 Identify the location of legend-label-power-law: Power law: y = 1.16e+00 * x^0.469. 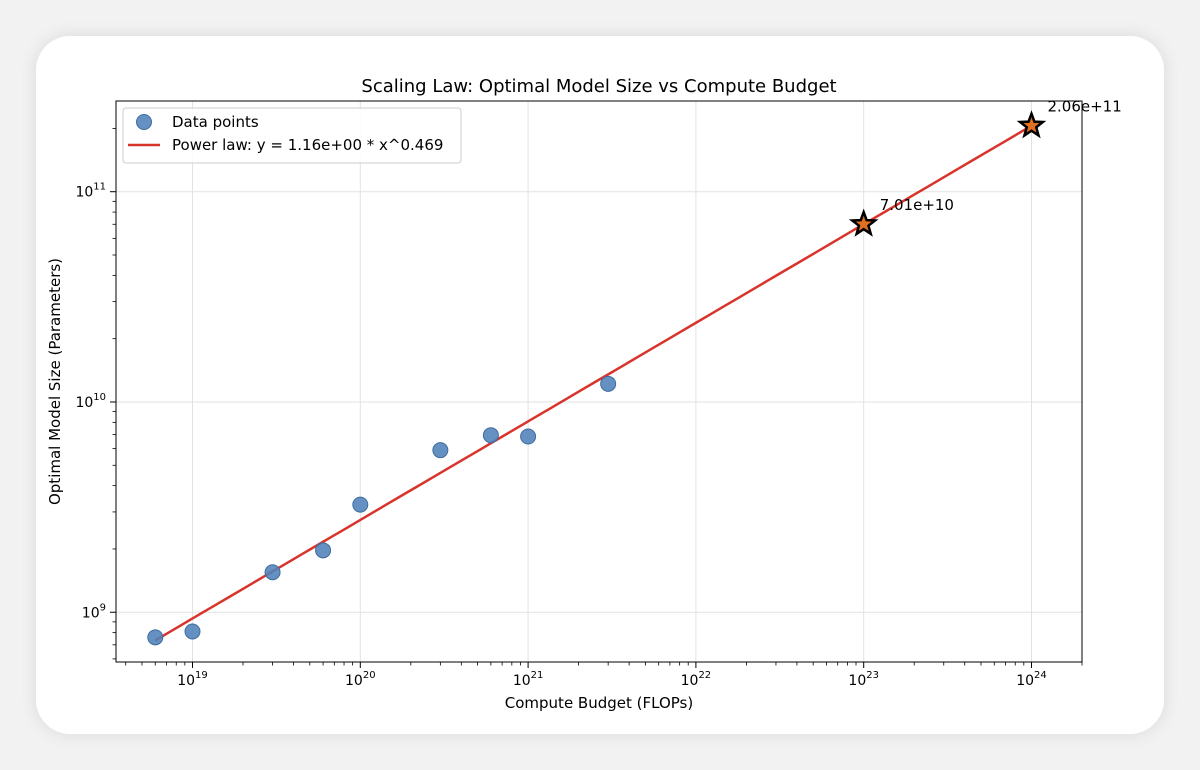
(307, 145).